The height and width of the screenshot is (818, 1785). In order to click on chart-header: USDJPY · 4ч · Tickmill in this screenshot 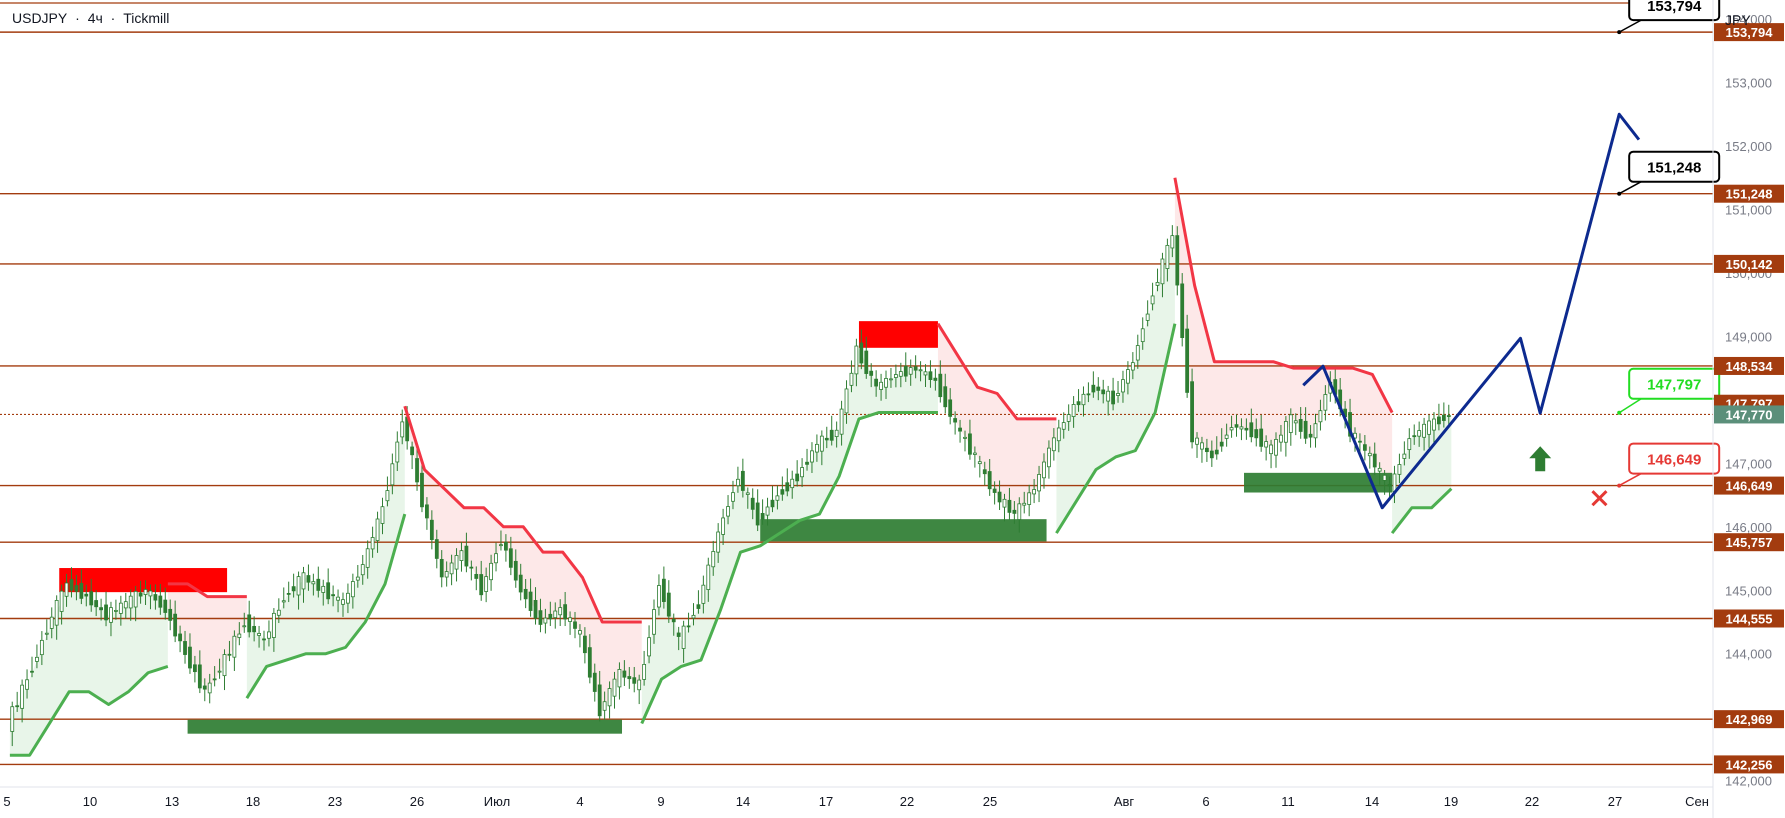, I will do `click(92, 18)`.